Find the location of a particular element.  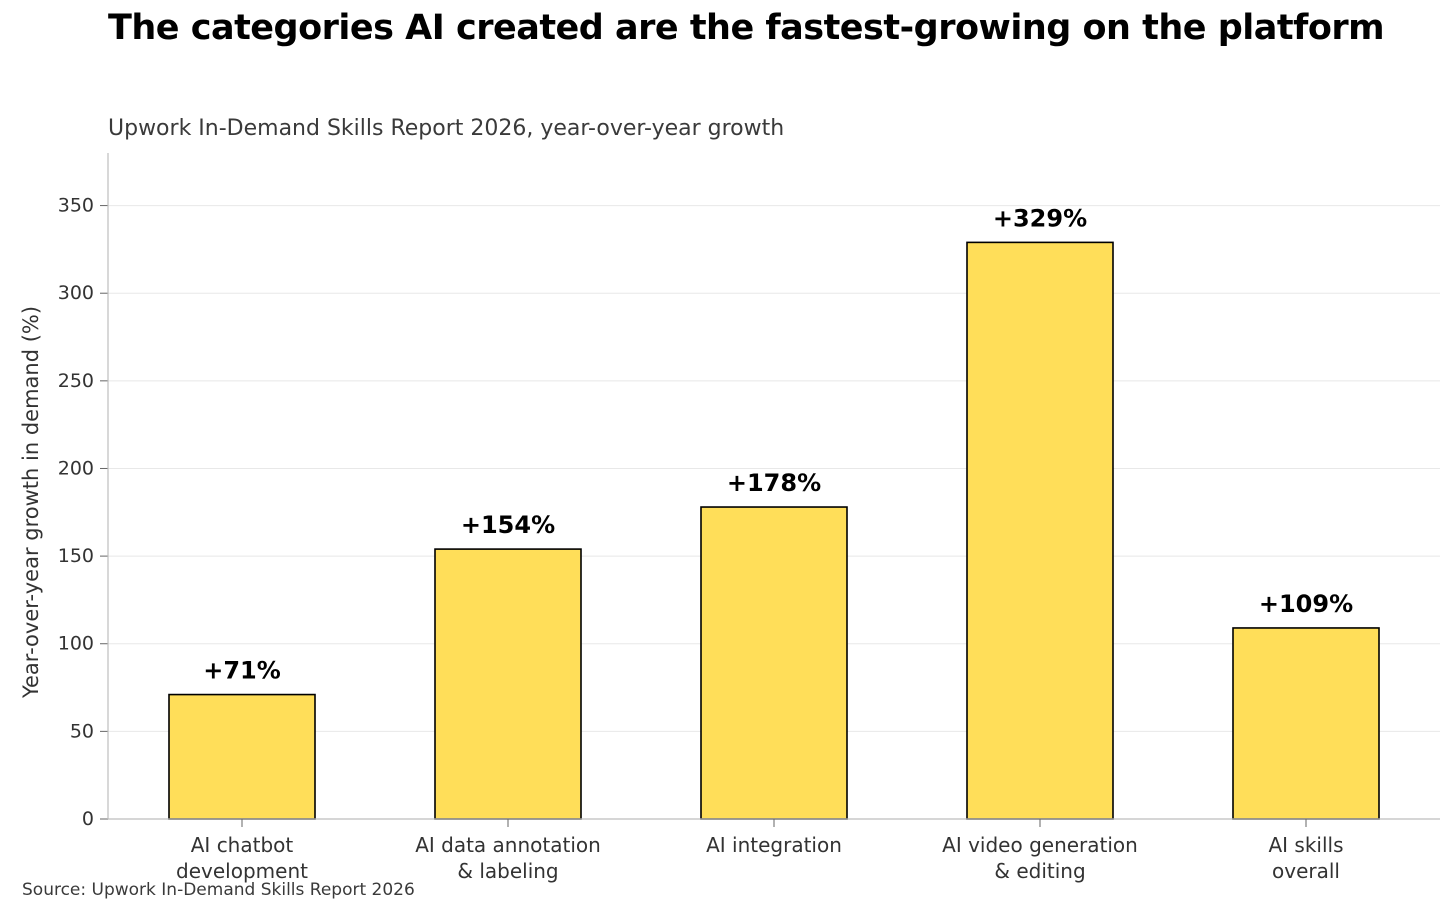

value-label: +329% is located at coordinates (1040, 218).